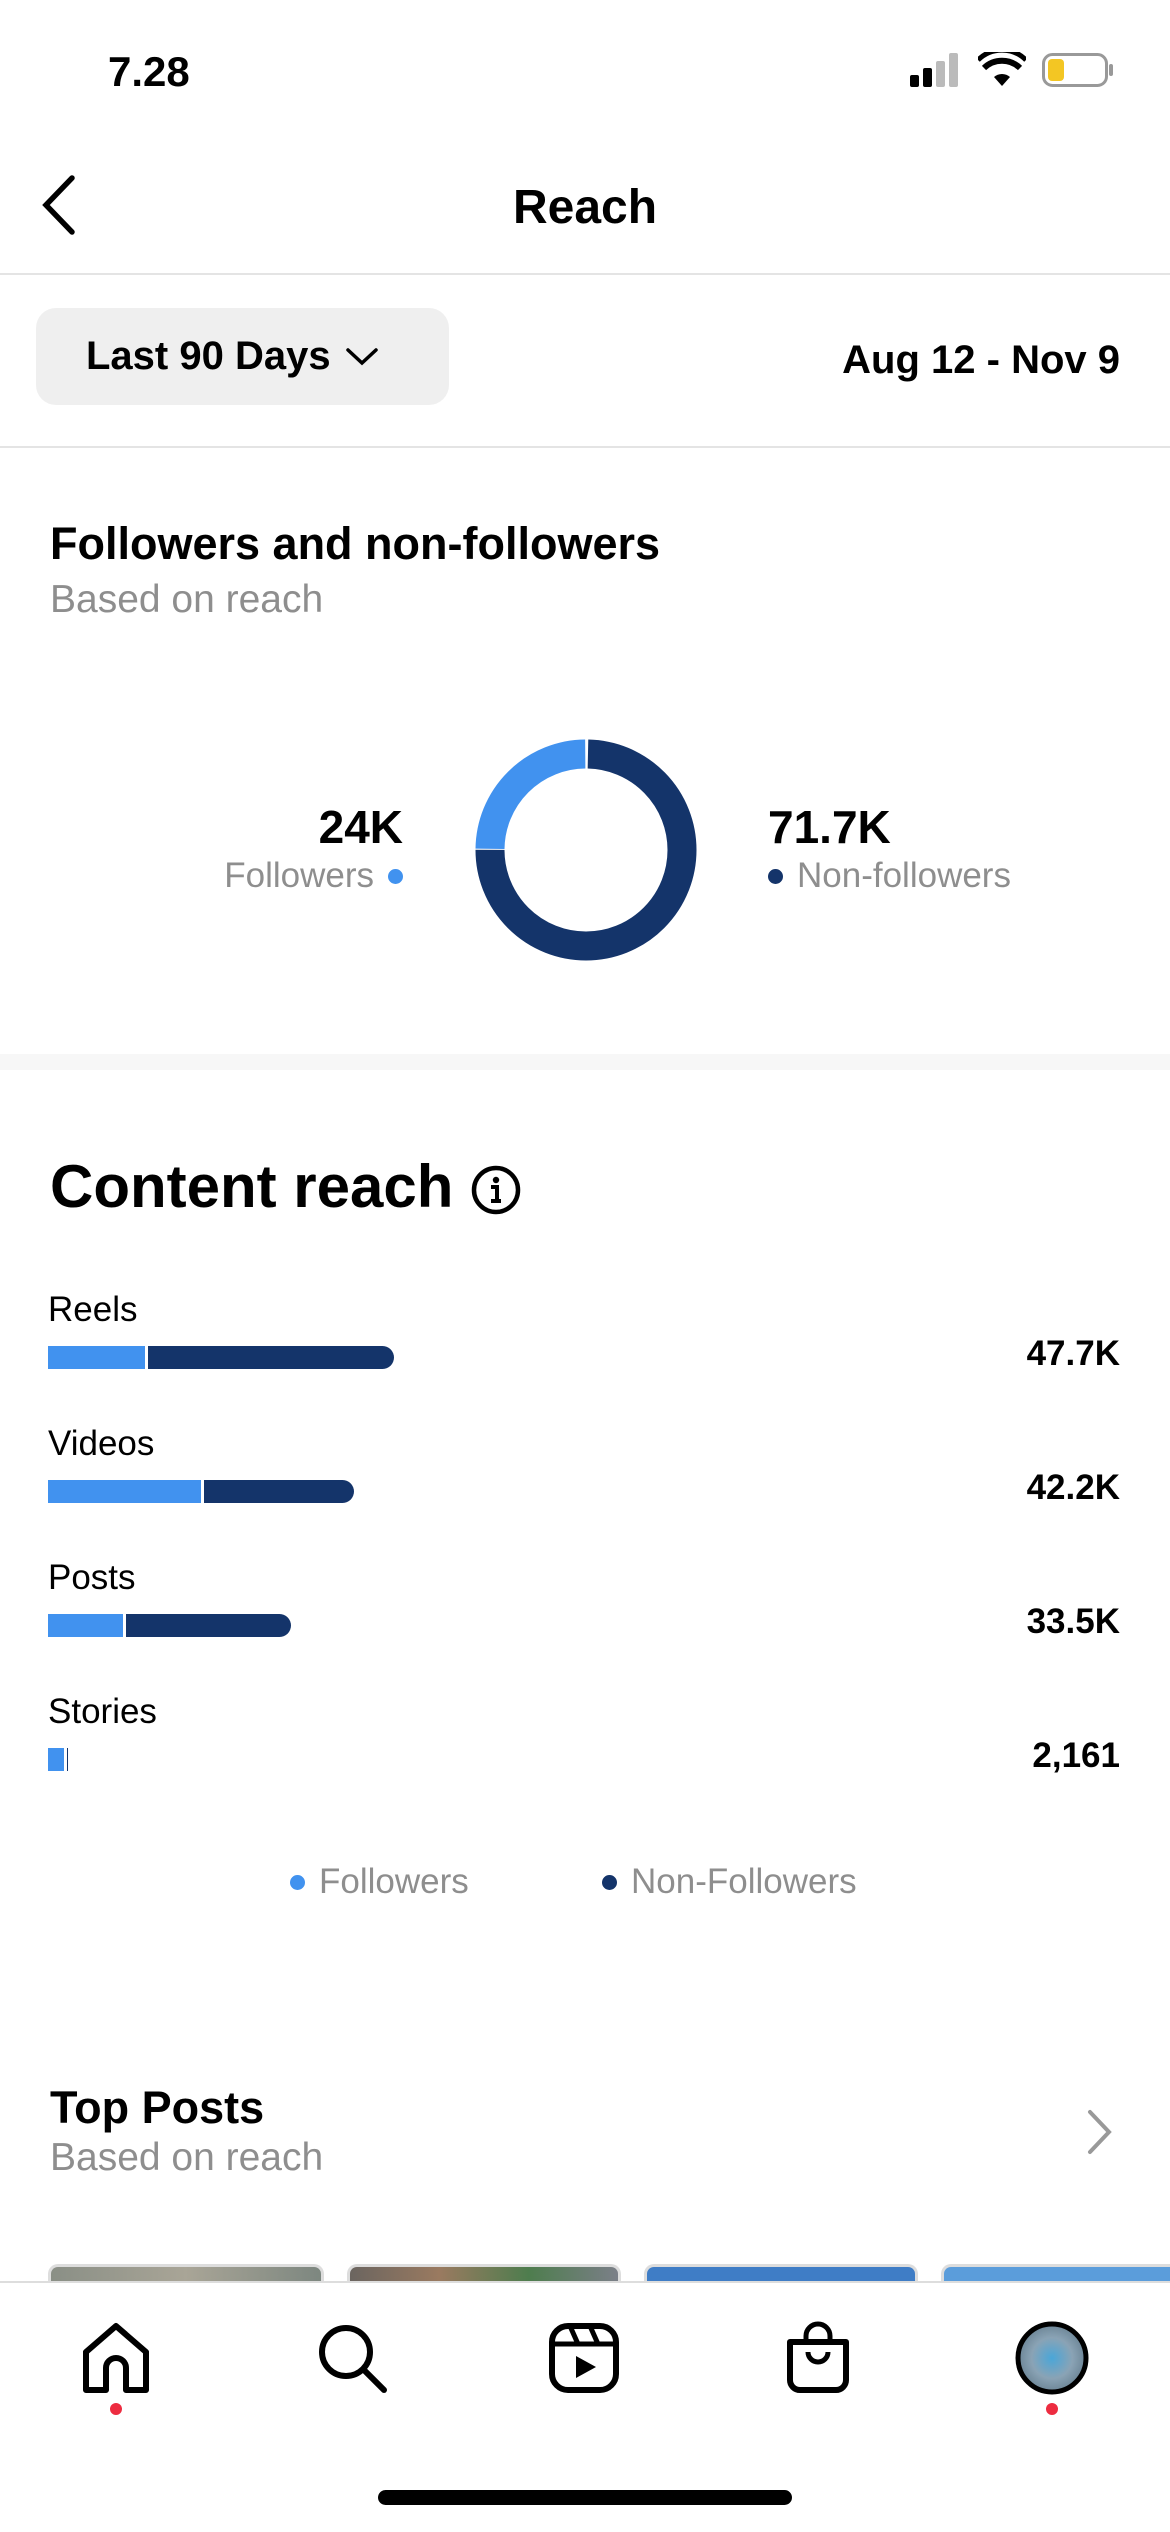 The width and height of the screenshot is (1170, 2532). What do you see at coordinates (584, 2358) in the screenshot?
I see `reels-icon` at bounding box center [584, 2358].